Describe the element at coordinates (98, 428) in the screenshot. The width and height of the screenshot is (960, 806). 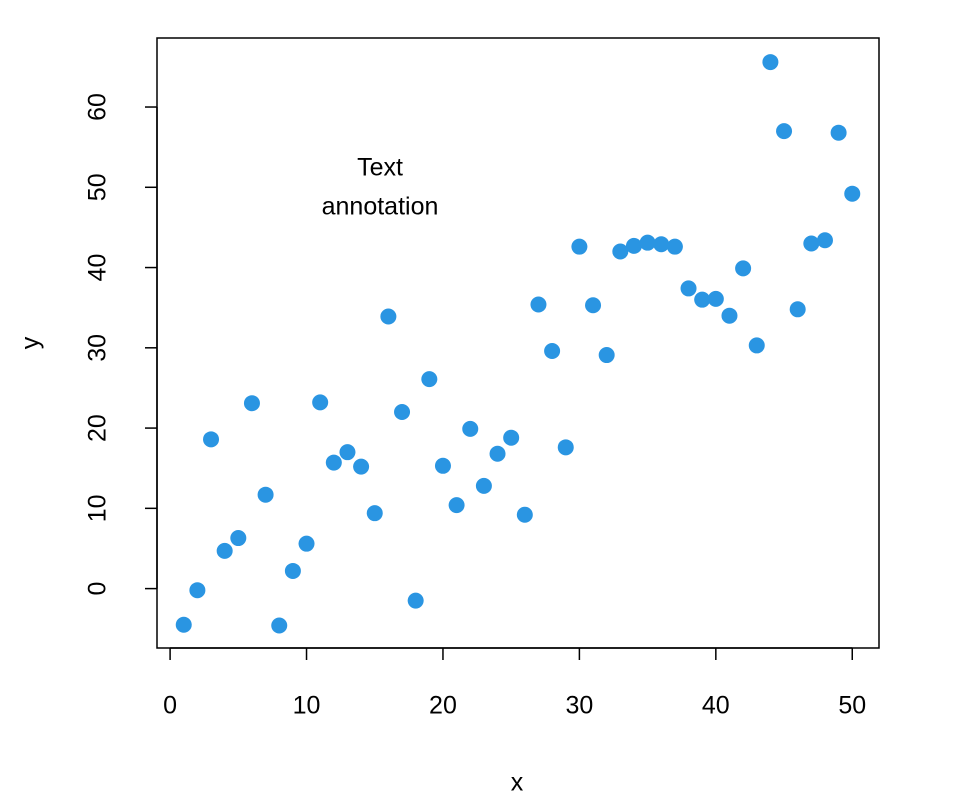
I see `y-tick-label: 20` at that location.